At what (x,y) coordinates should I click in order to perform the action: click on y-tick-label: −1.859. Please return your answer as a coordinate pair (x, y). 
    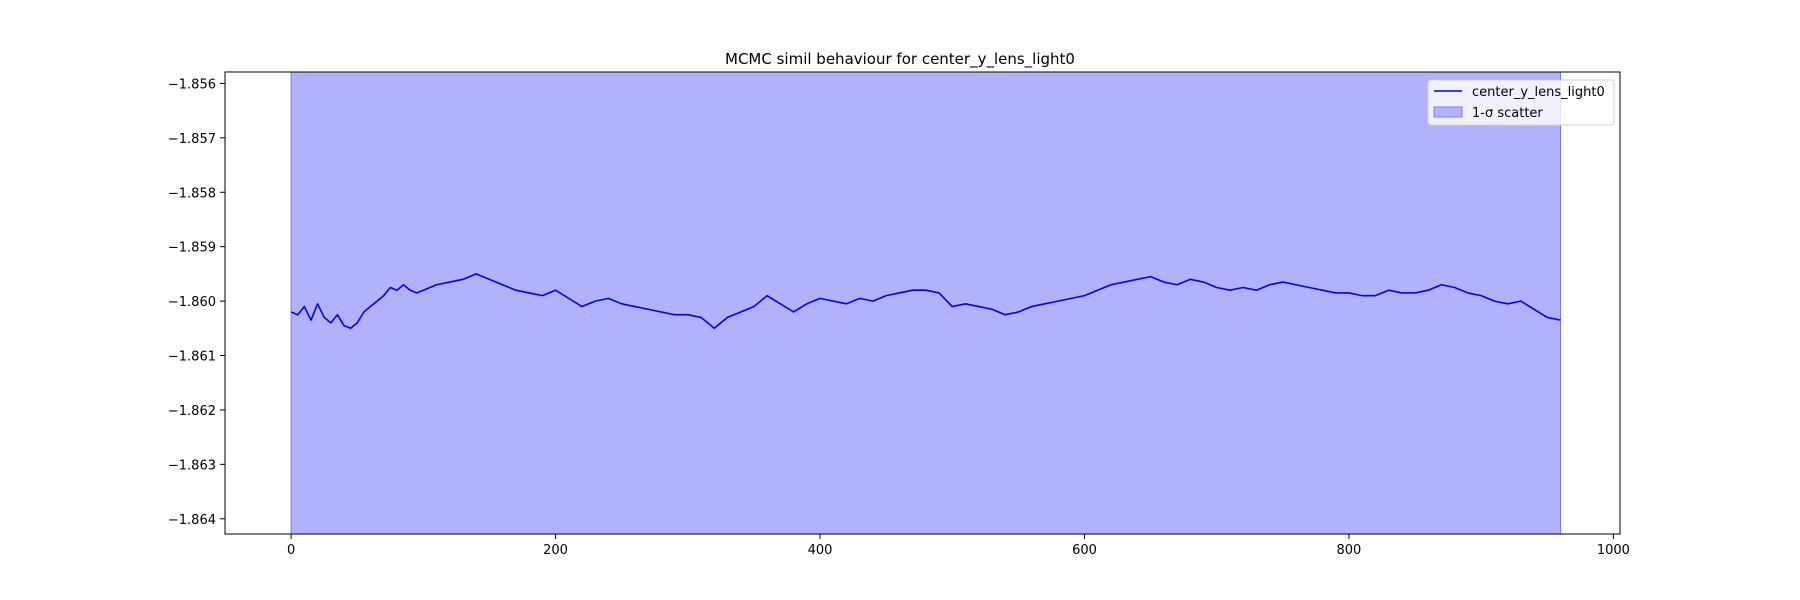
    Looking at the image, I should click on (192, 248).